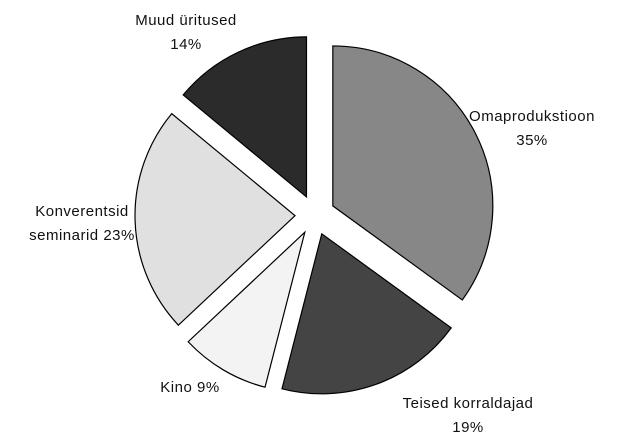  Describe the element at coordinates (176, 387) in the screenshot. I see `category-name: Kino` at that location.